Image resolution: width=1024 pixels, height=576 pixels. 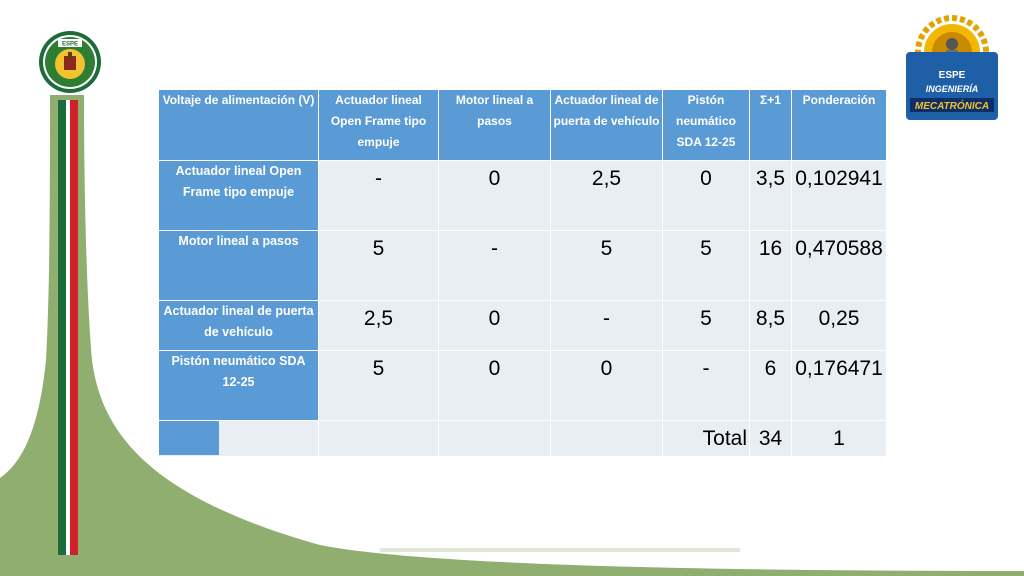 I want to click on total-row: Total 34 1, so click(x=522, y=438).